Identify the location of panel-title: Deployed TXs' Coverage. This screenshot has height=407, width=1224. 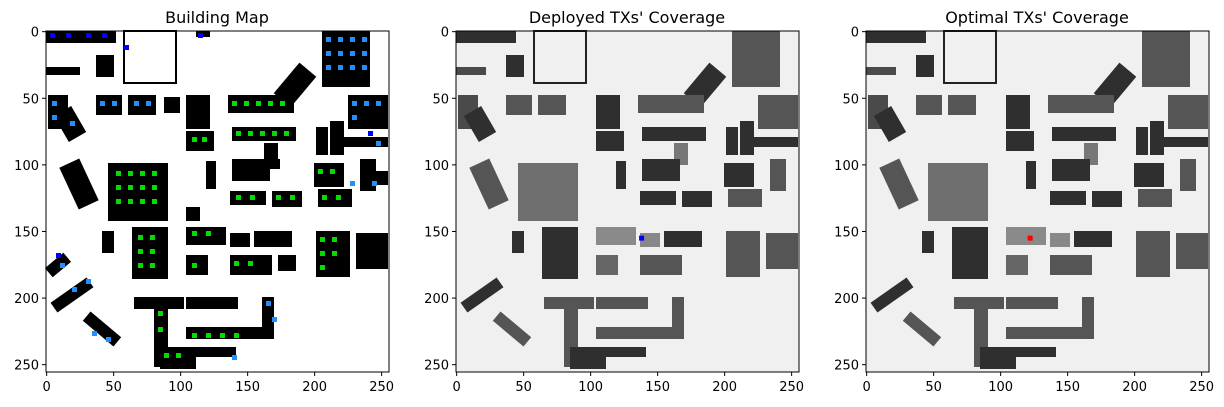
(627, 17).